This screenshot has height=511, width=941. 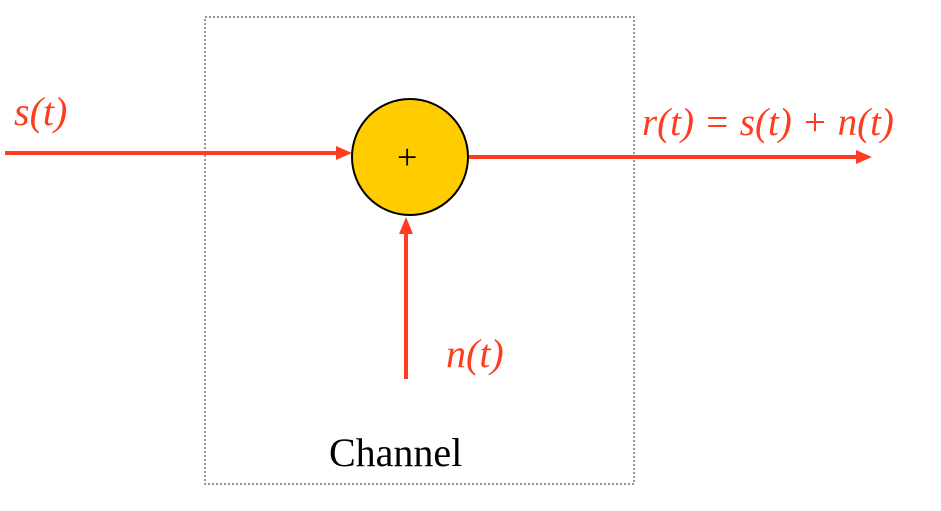 I want to click on summing-junction, so click(x=410, y=157).